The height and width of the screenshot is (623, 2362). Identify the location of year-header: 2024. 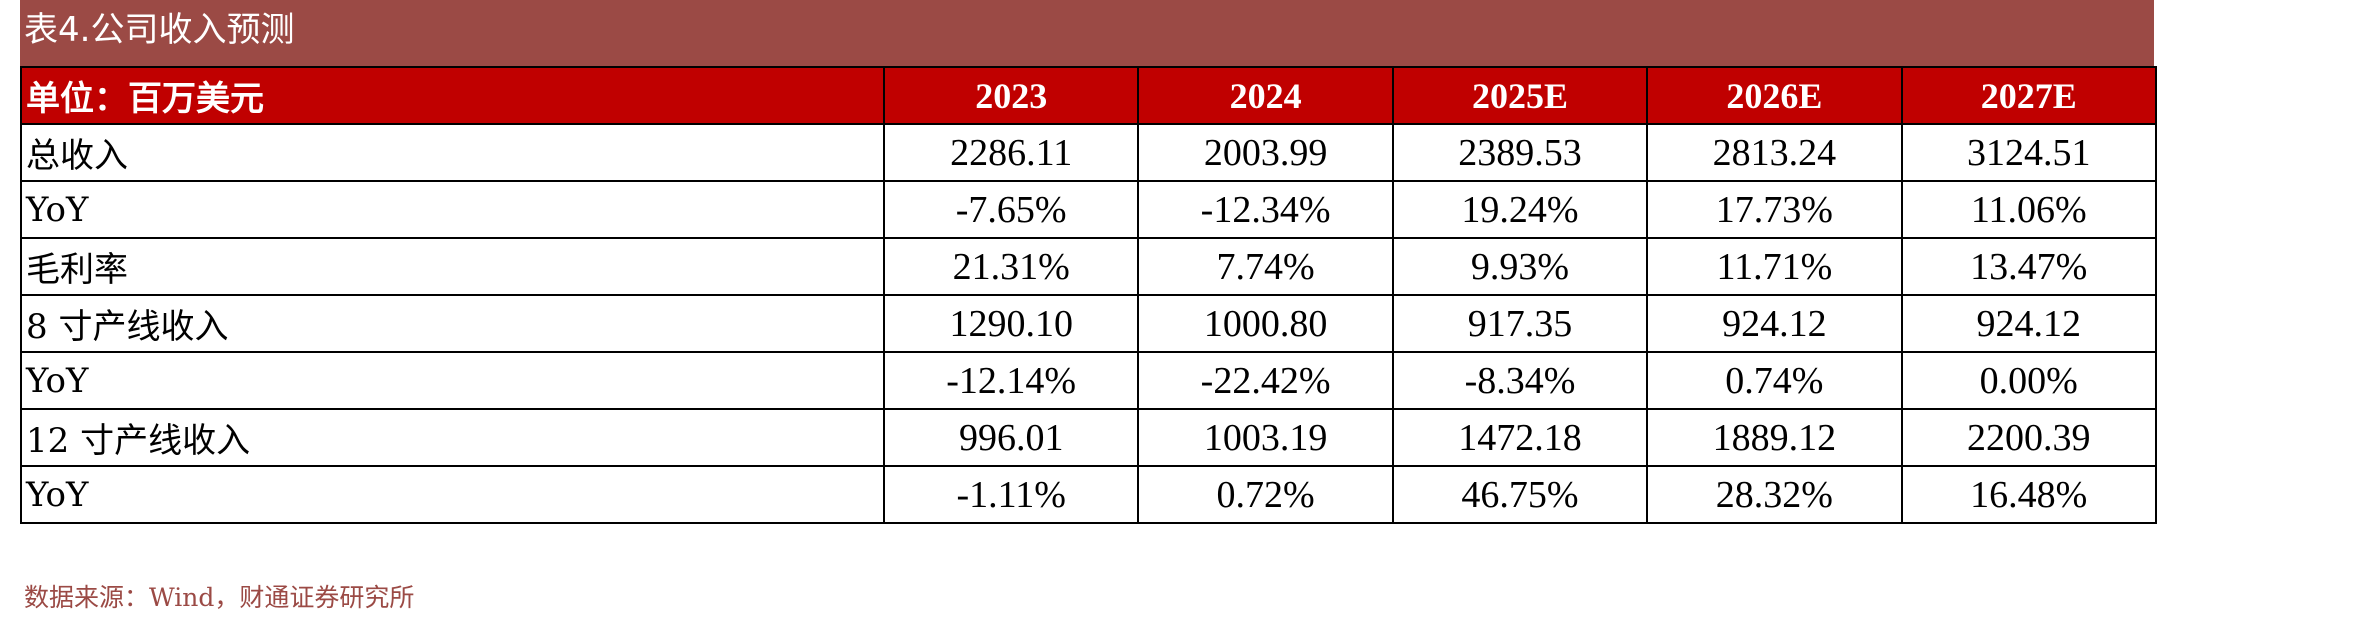
(1265, 95).